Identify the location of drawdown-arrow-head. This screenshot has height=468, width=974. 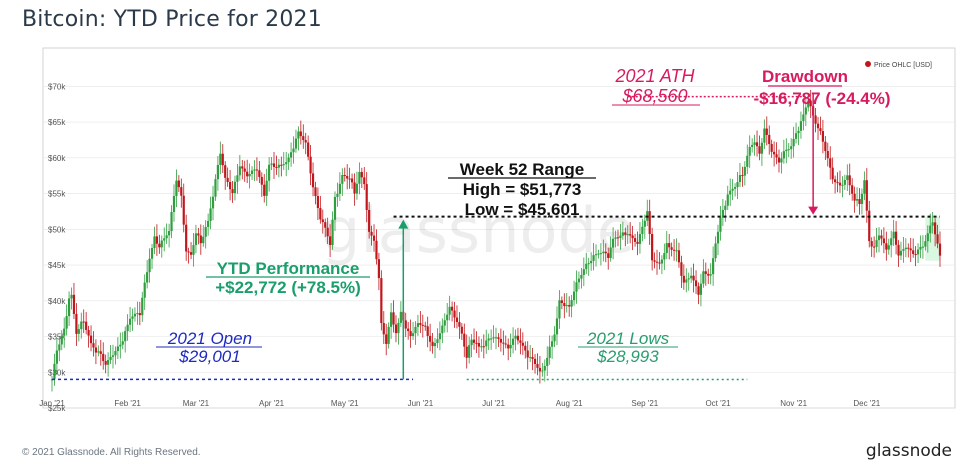
(813, 210).